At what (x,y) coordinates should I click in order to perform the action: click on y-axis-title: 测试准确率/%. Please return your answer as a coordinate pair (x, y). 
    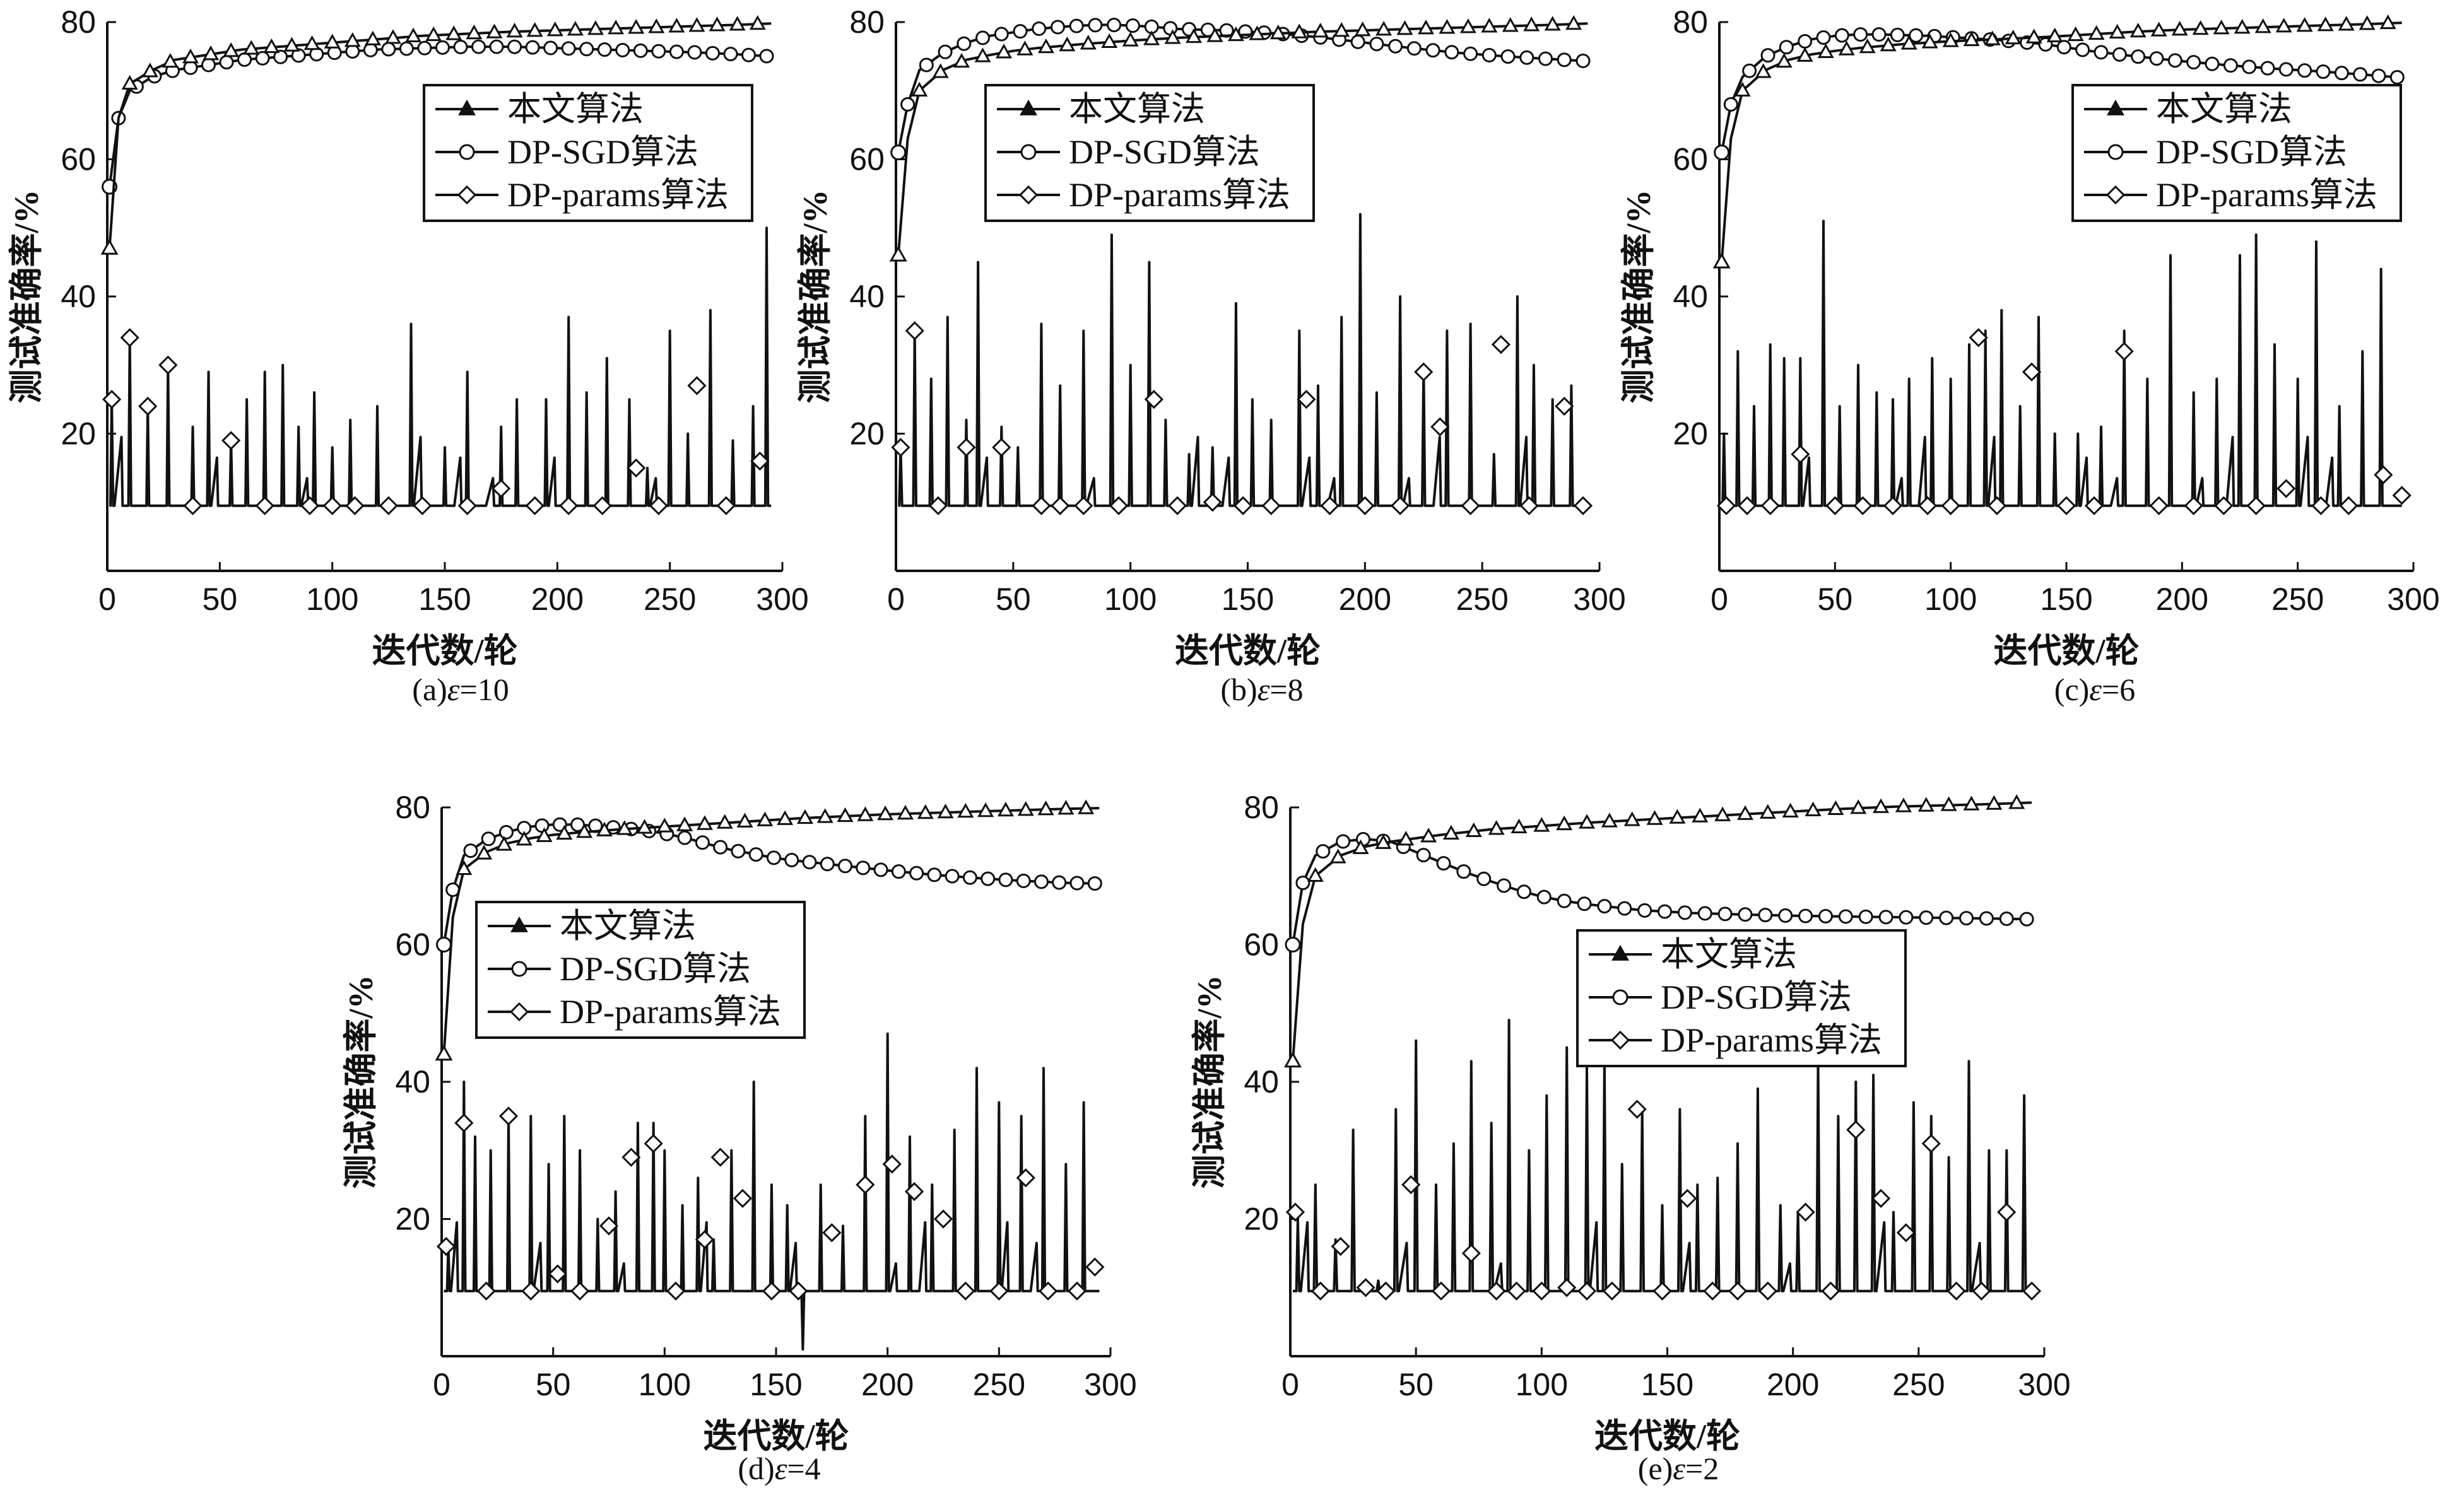
    Looking at the image, I should click on (815, 296).